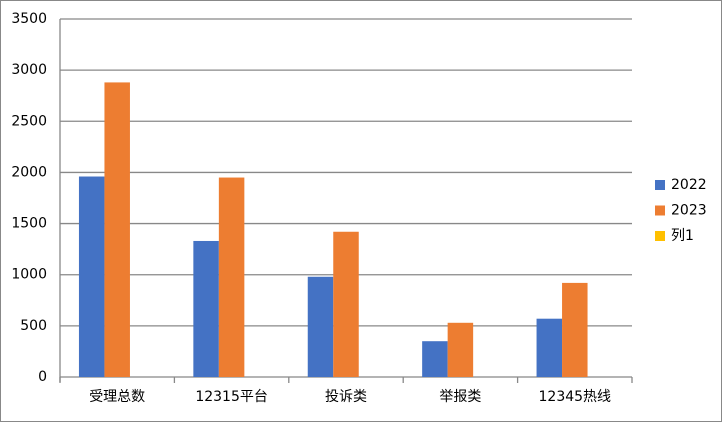 This screenshot has width=722, height=426. Describe the element at coordinates (575, 397) in the screenshot. I see `x-tick-label: 12345热线` at that location.